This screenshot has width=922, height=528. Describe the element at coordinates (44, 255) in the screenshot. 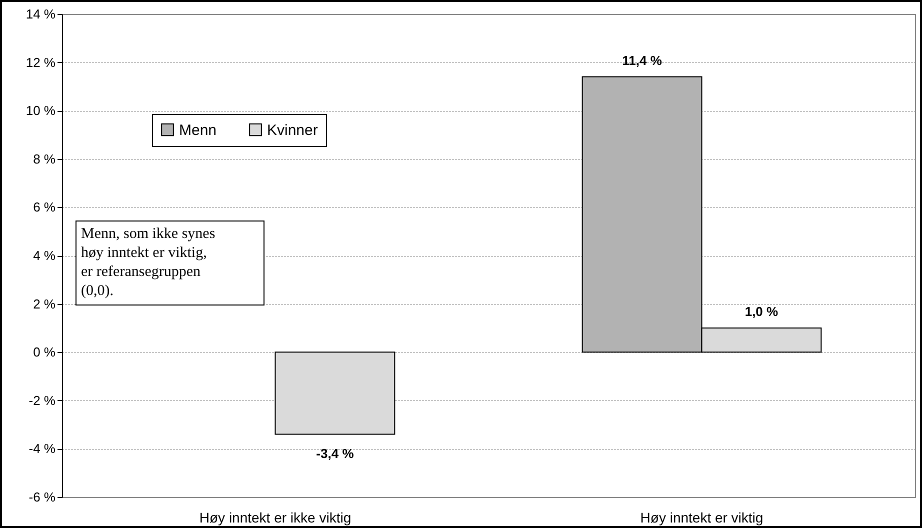

I see `y-tick-label: 4 %` at that location.